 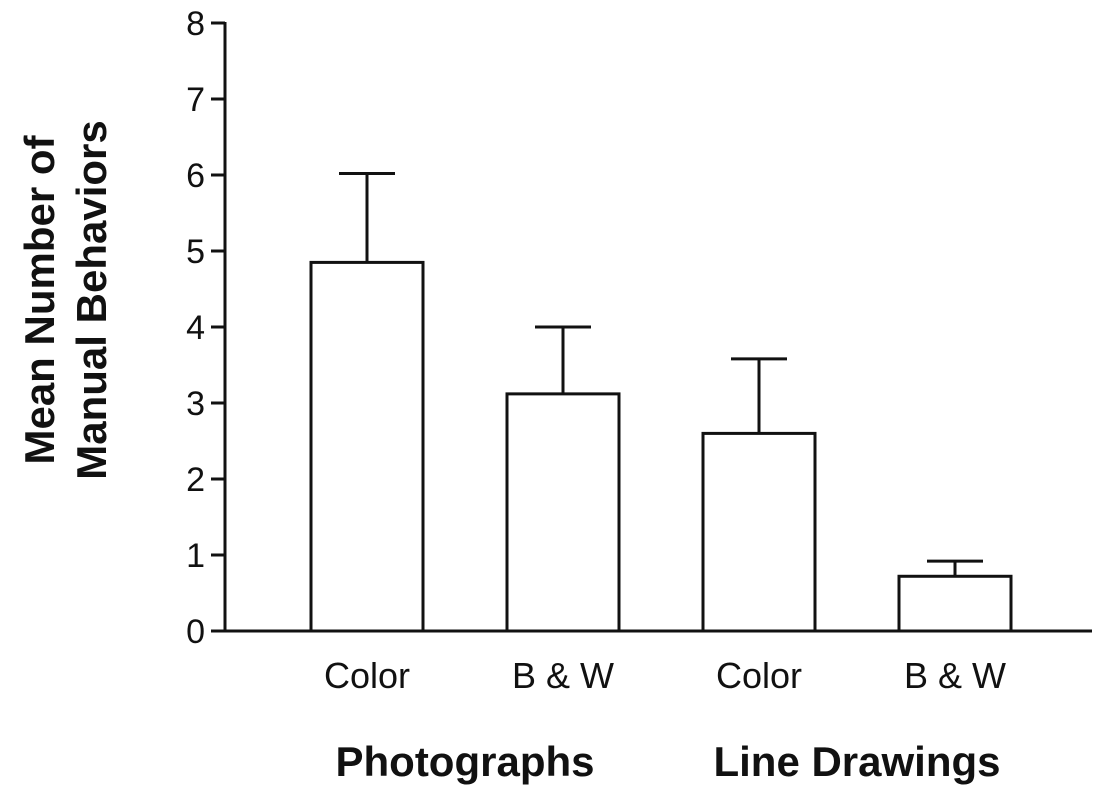 What do you see at coordinates (195, 632) in the screenshot?
I see `y-tick-label: 0` at bounding box center [195, 632].